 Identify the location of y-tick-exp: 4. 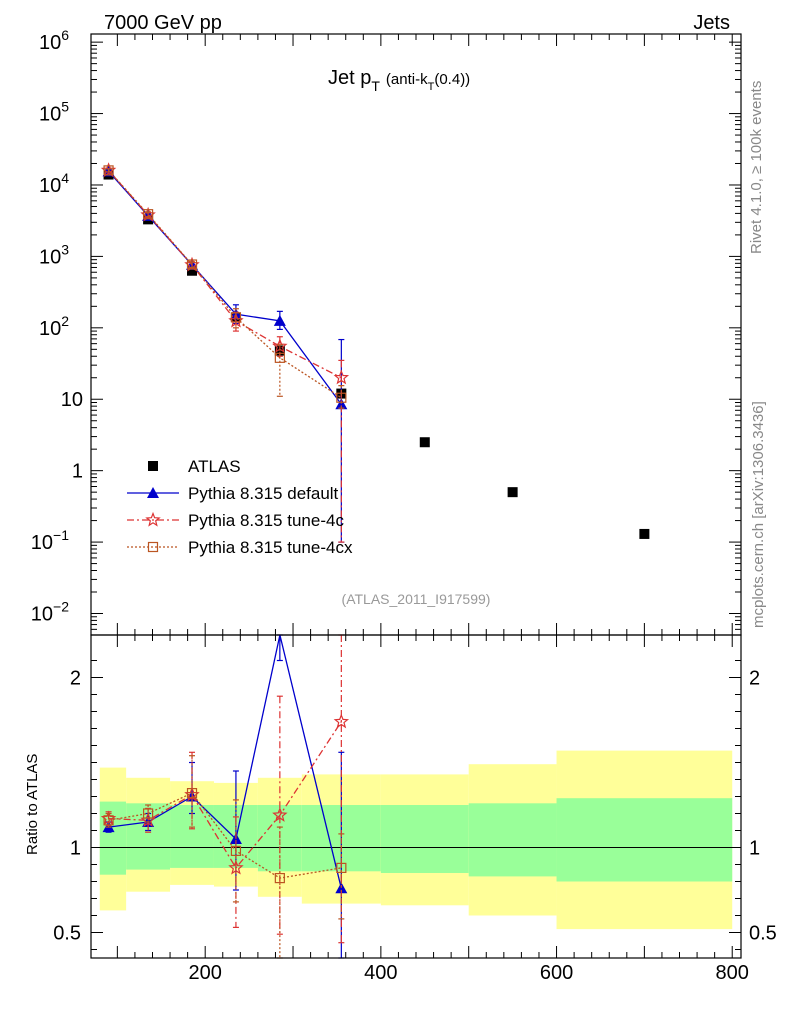
(65, 178).